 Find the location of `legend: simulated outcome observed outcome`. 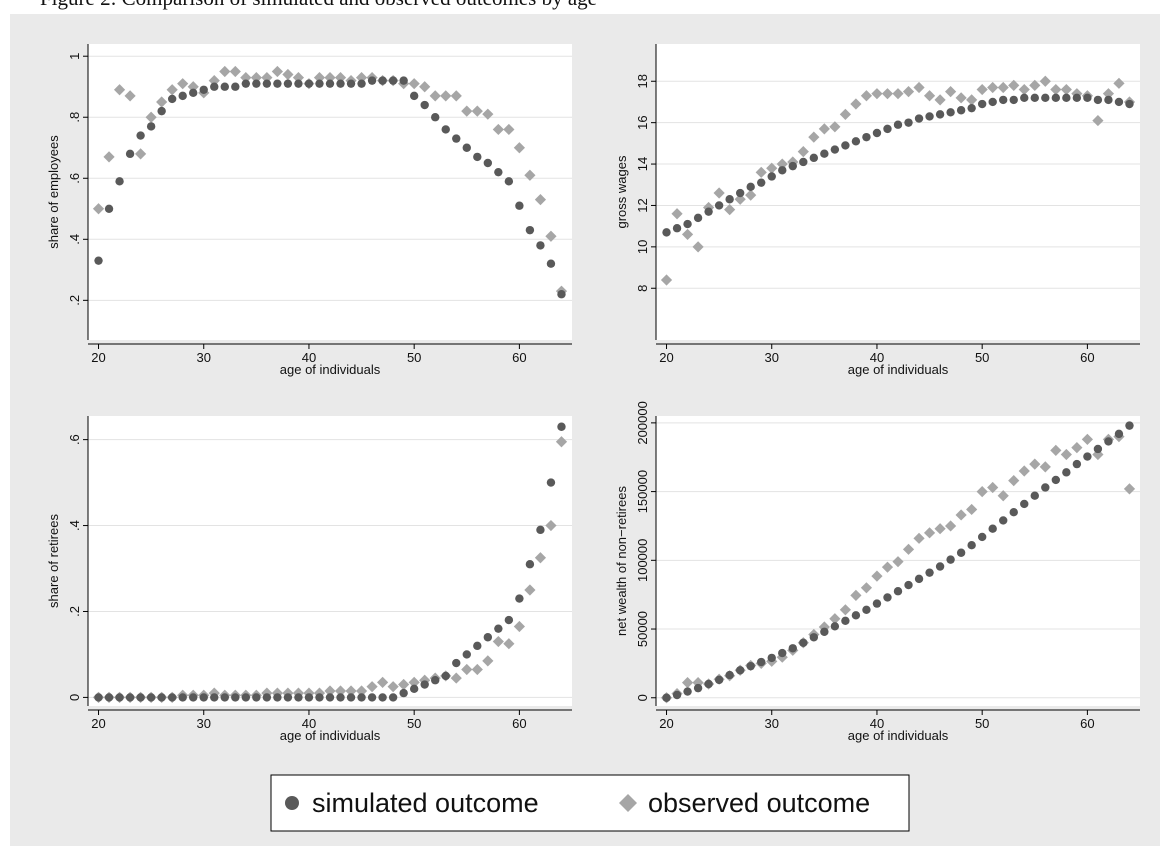

legend: simulated outcome observed outcome is located at coordinates (590, 803).